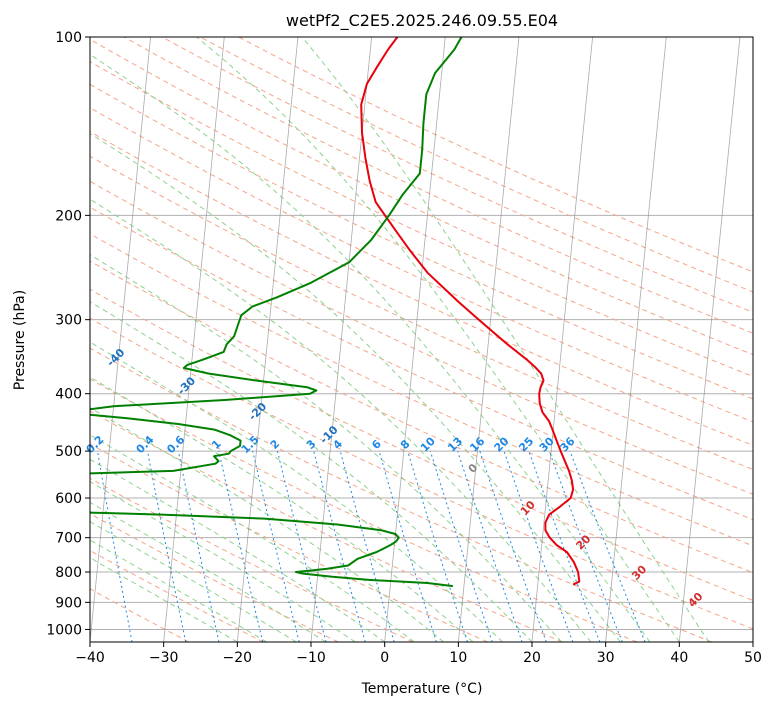 Image resolution: width=775 pixels, height=713 pixels. I want to click on x-axis-label: Temperature (°C), so click(422, 689).